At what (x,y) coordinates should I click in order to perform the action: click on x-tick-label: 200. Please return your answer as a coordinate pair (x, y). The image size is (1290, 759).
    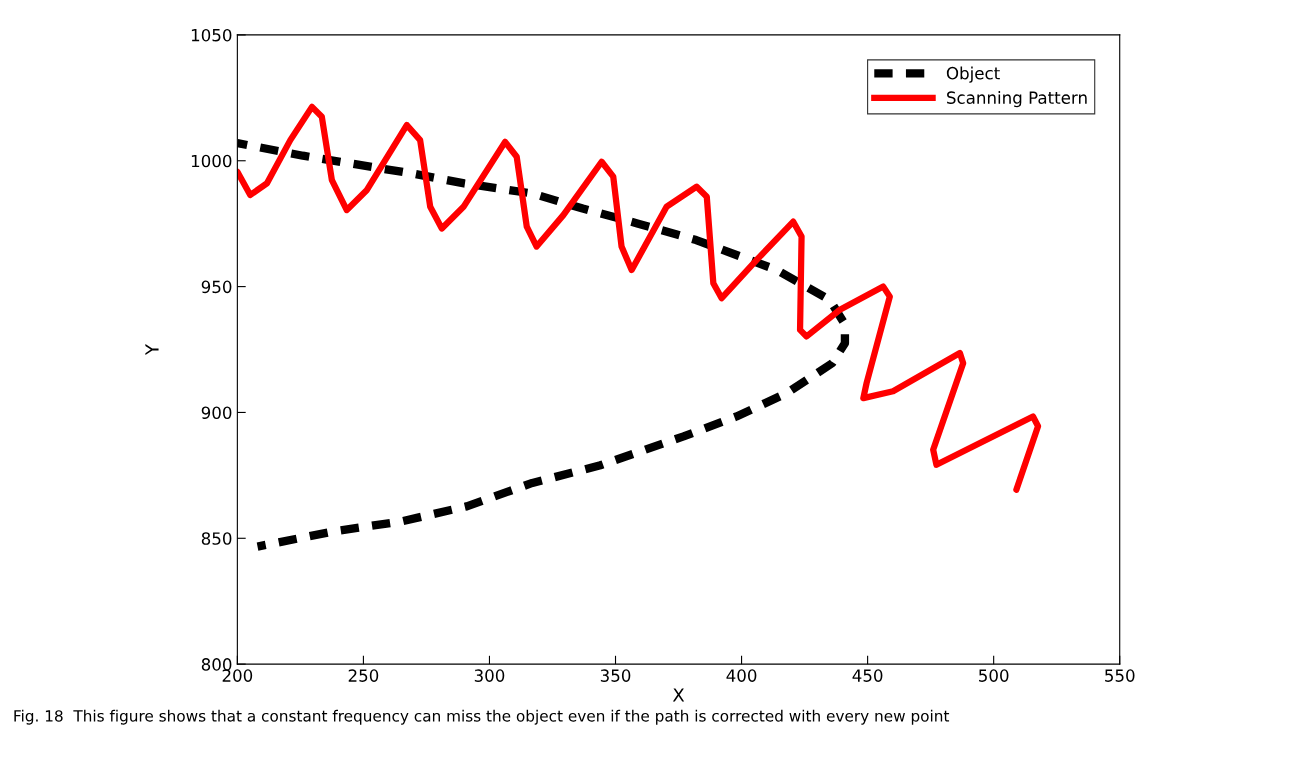
    Looking at the image, I should click on (237, 675).